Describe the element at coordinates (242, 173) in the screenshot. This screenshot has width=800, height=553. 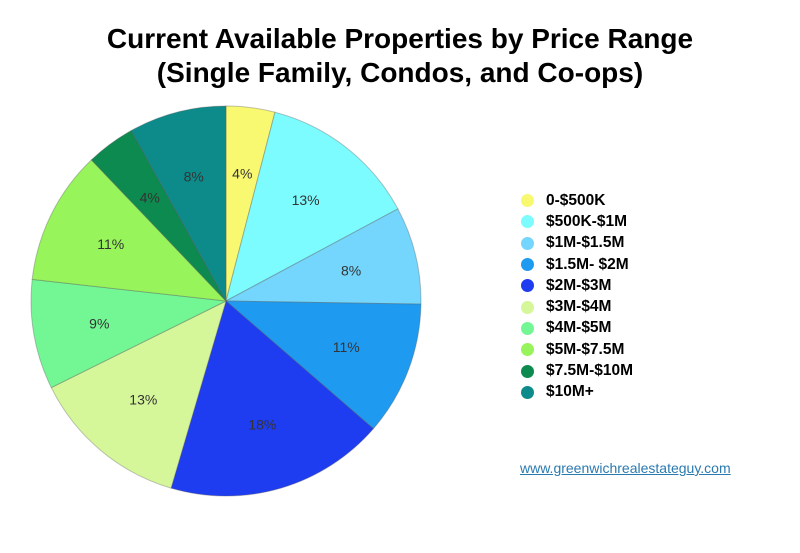
I see `pie-value-label-0-500k: 4%` at that location.